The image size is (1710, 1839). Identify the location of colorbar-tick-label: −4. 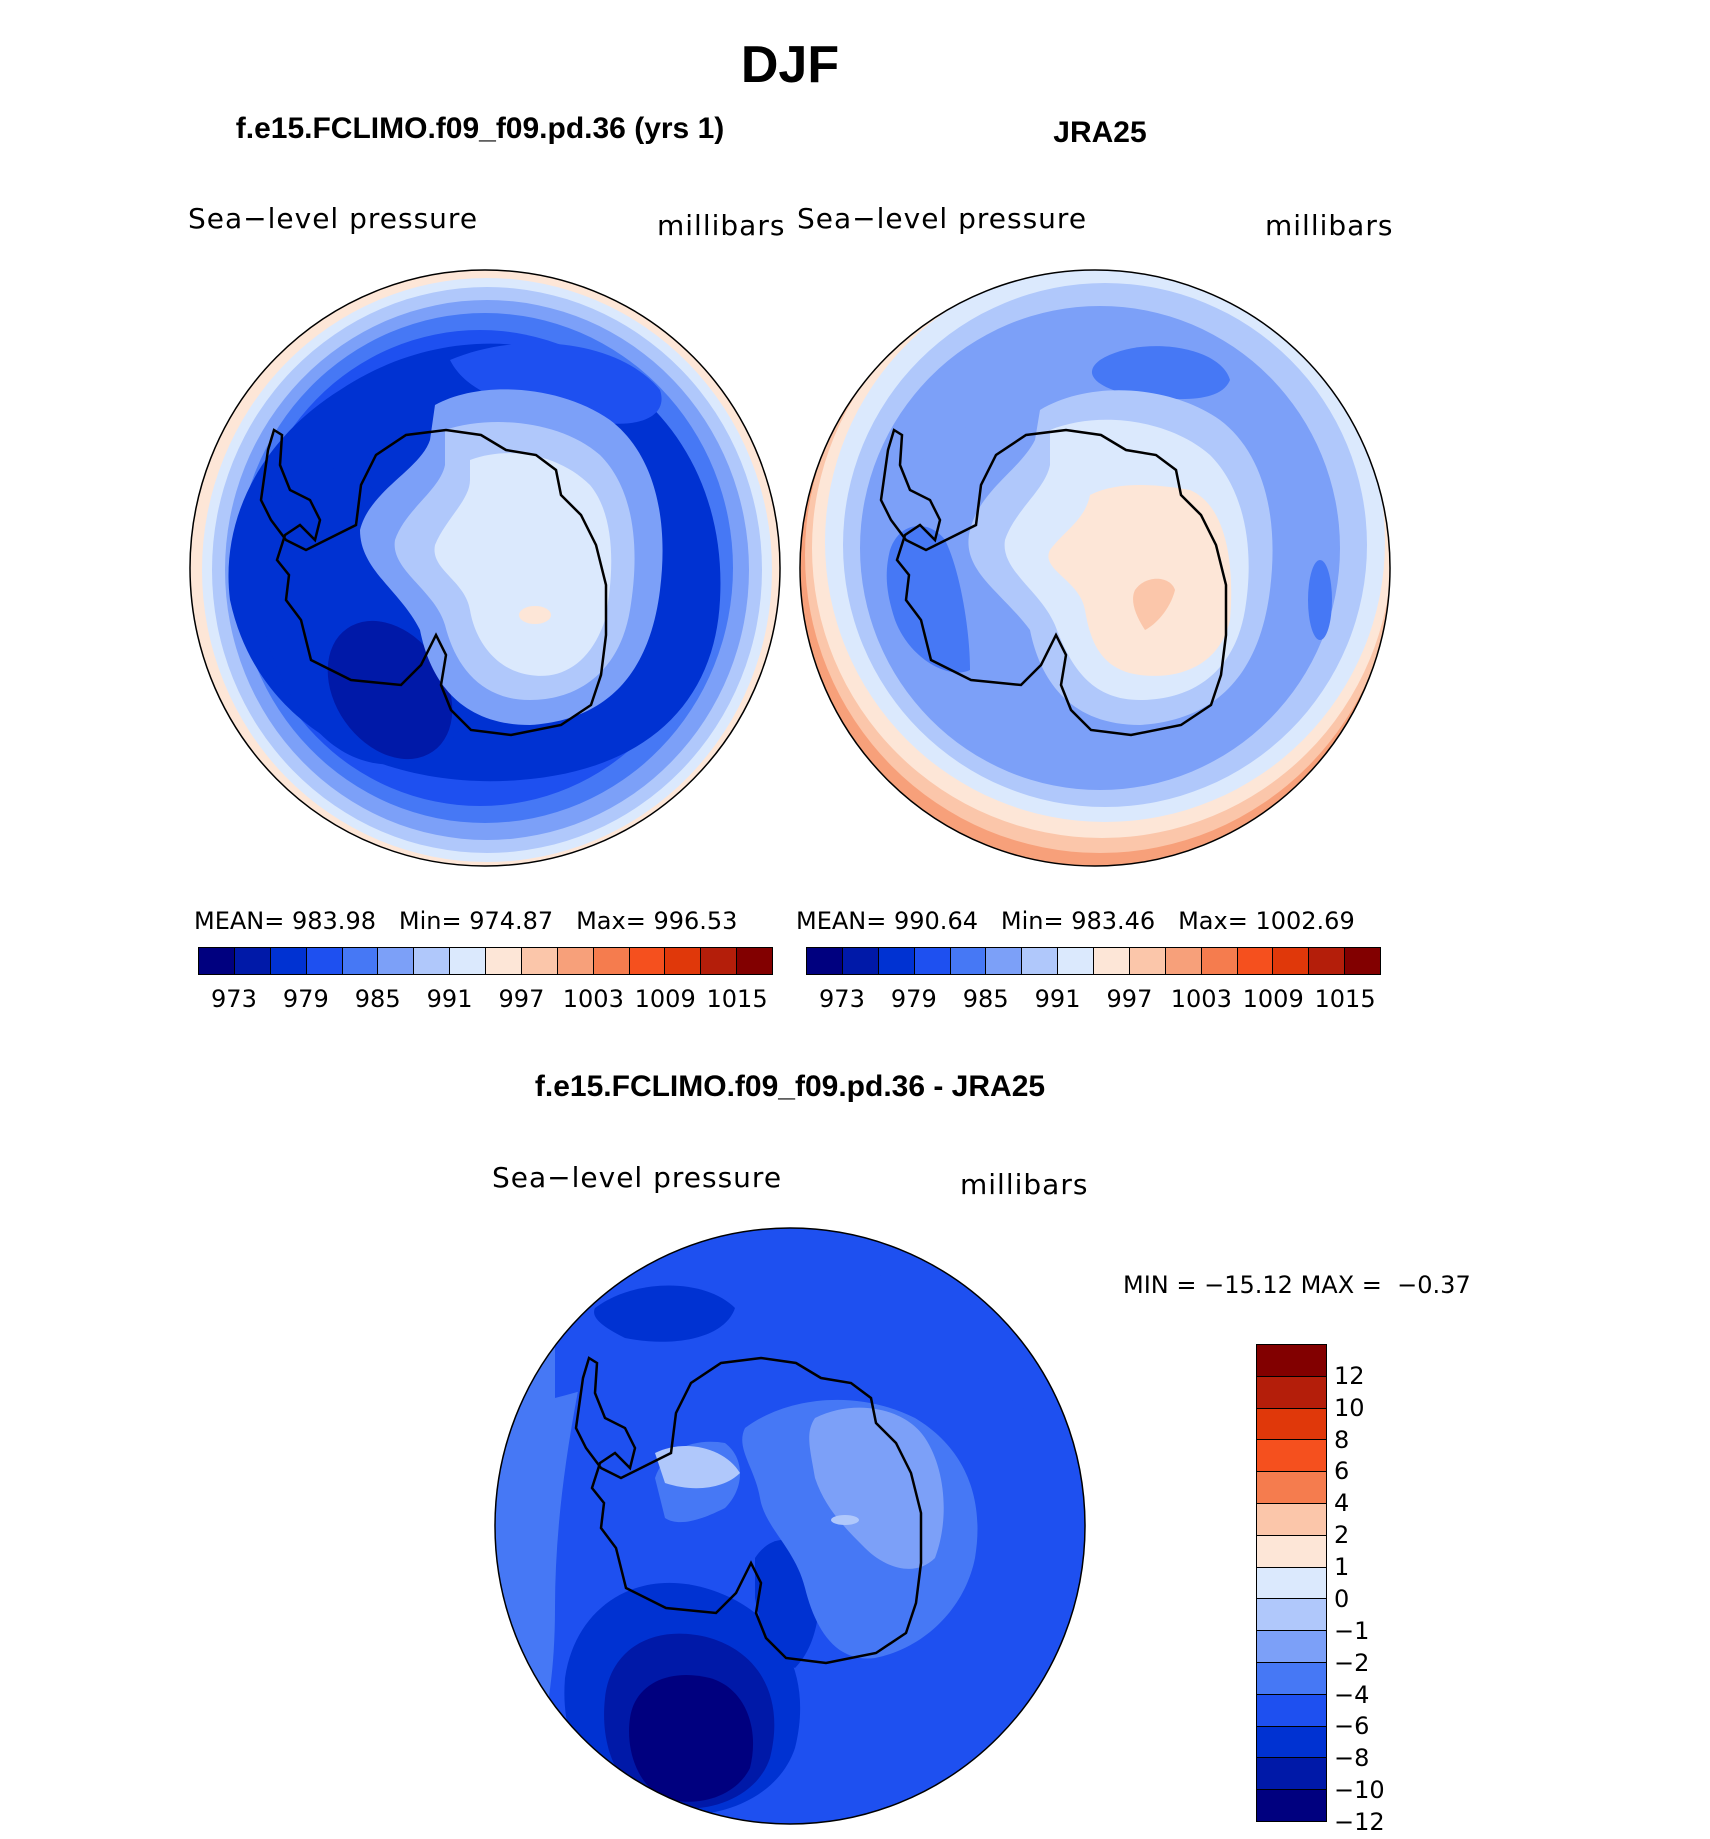
(1352, 1694).